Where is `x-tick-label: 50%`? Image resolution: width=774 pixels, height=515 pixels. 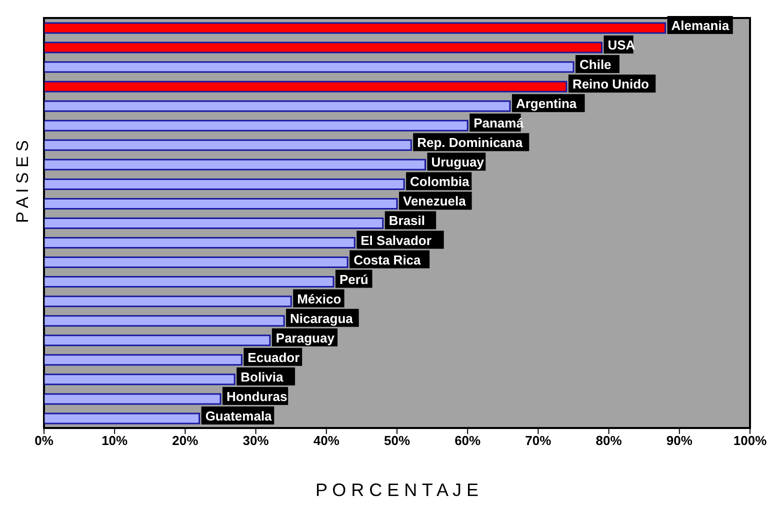
x-tick-label: 50% is located at coordinates (397, 440).